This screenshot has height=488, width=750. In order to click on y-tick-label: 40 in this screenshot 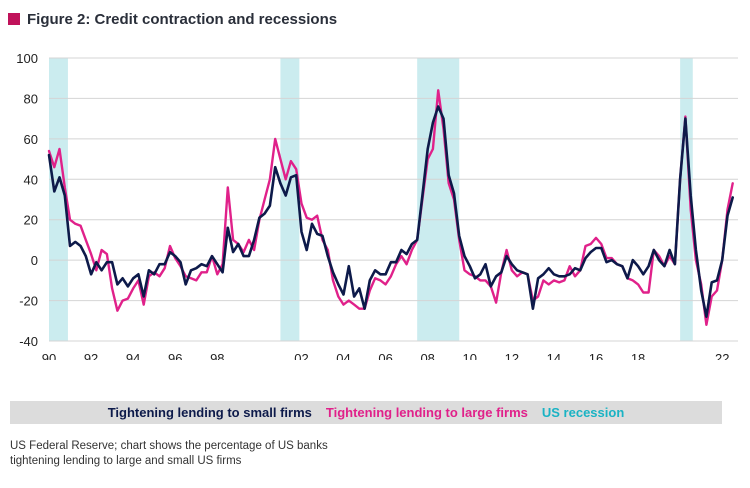, I will do `click(31, 179)`.